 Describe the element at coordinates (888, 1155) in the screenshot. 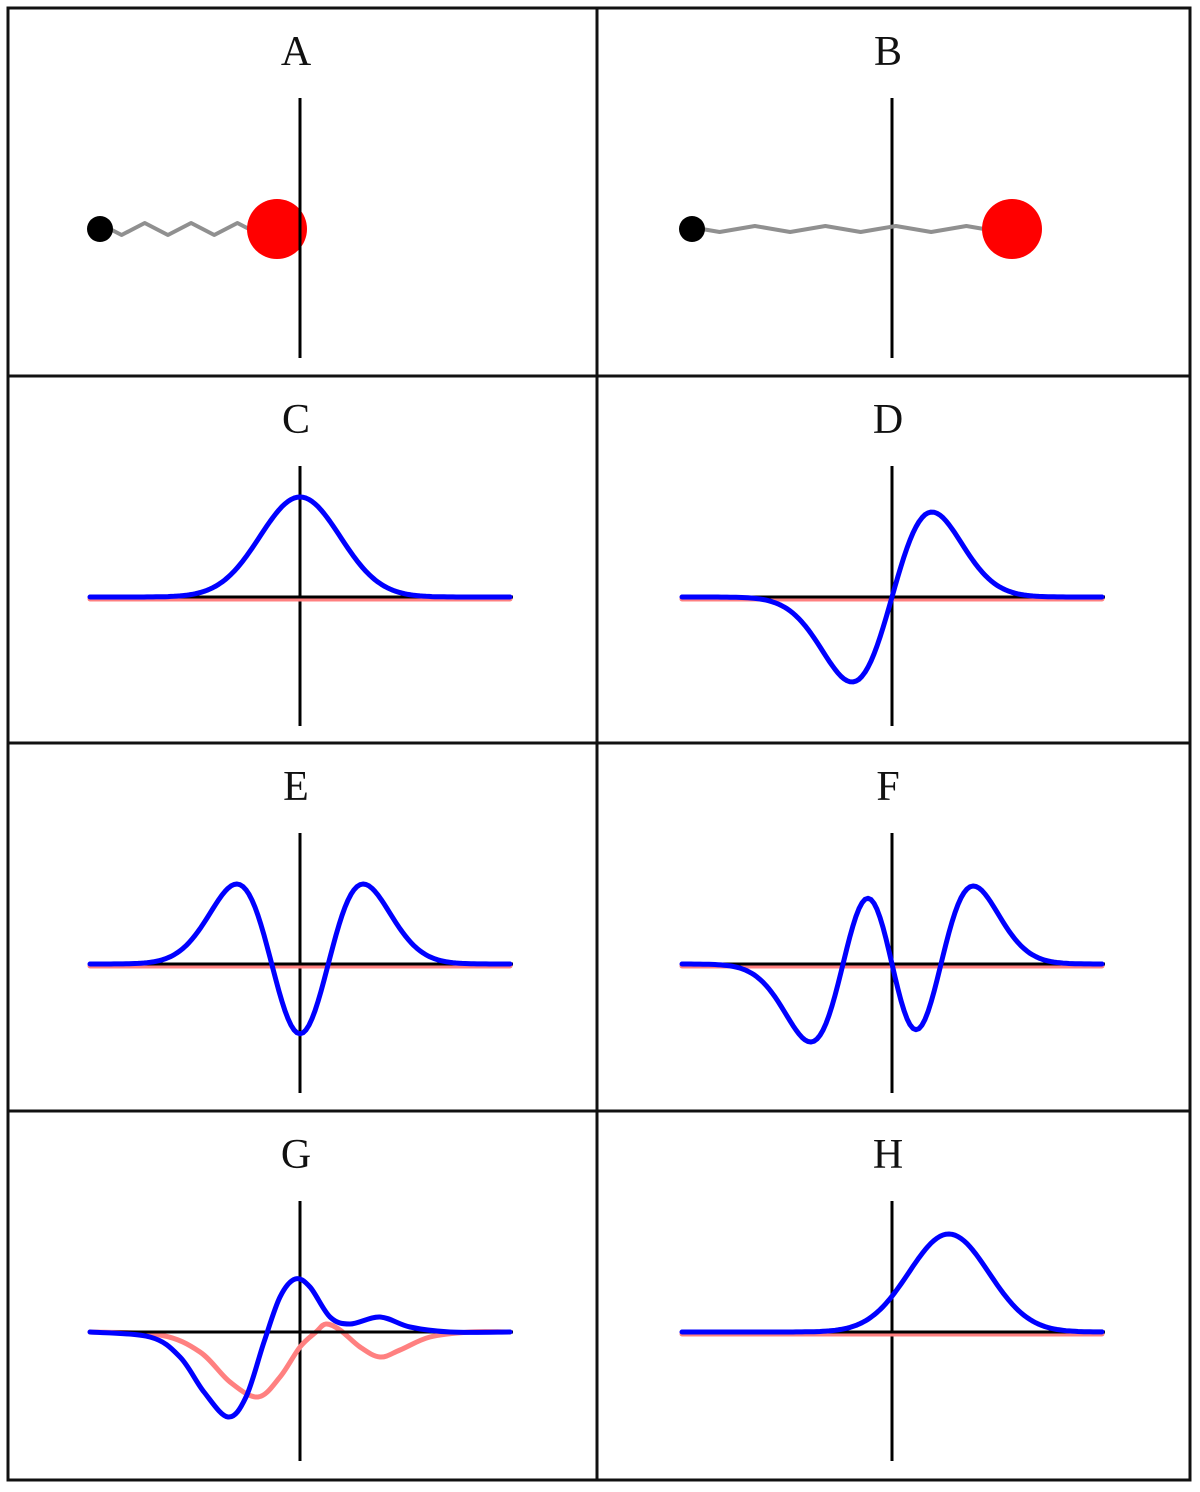

I see `panel-label: H` at that location.